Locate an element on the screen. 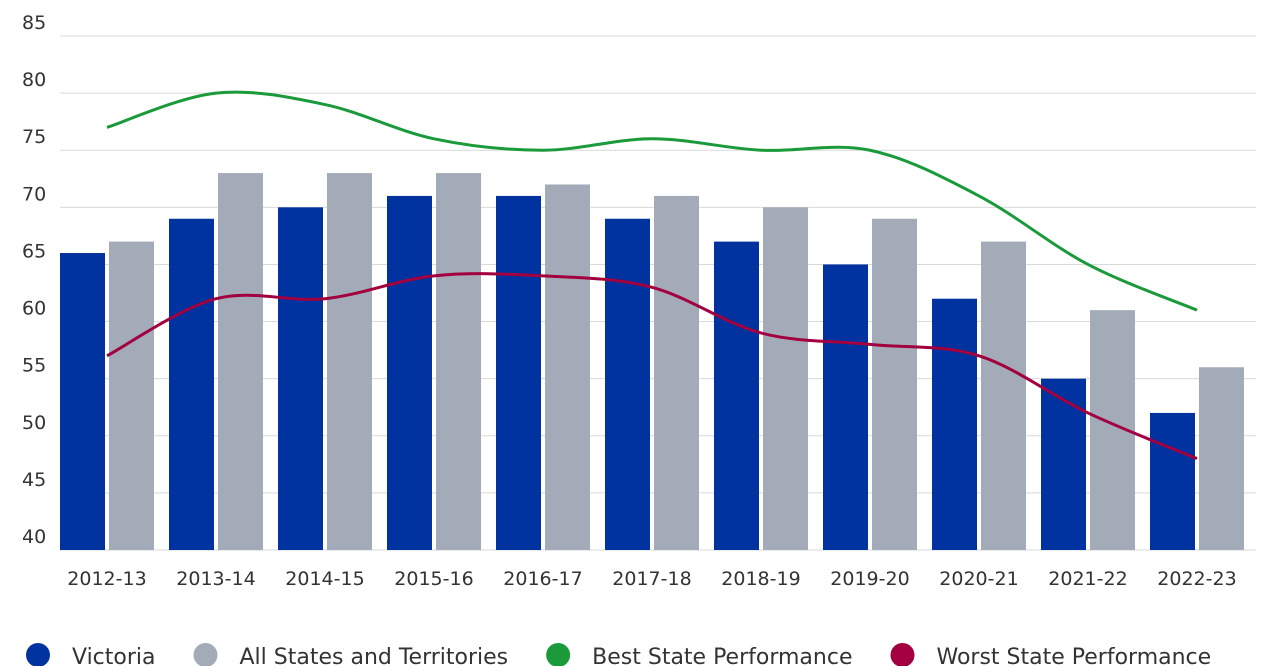  y-tick-label: 65 is located at coordinates (34, 251).